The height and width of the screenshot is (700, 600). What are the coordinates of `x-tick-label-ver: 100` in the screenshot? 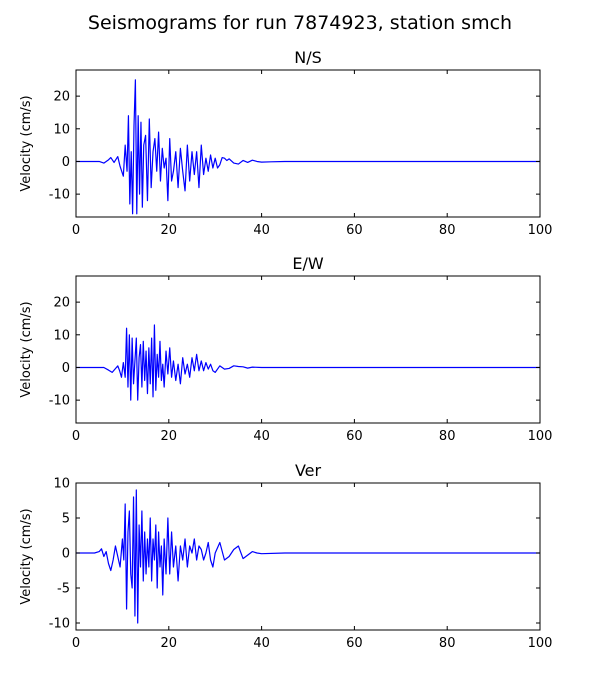 It's located at (540, 643).